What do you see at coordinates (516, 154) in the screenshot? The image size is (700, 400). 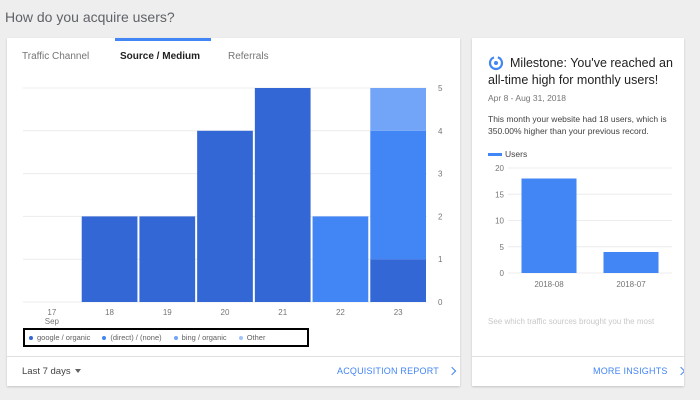 I see `users-legend-label: Users` at bounding box center [516, 154].